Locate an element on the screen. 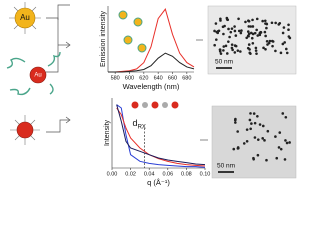  x-tick-label: 600 is located at coordinates (129, 78).